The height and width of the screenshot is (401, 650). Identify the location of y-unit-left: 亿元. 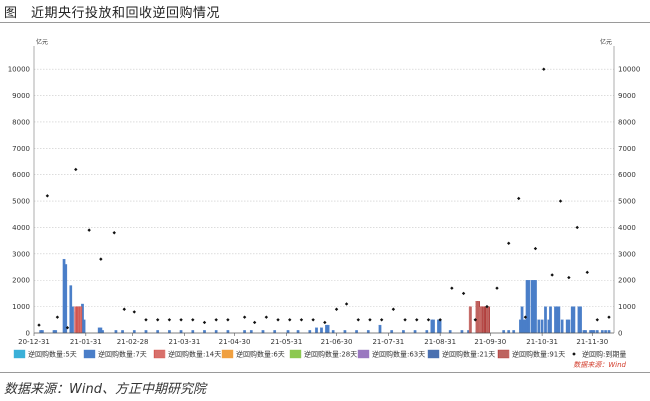
(42, 42).